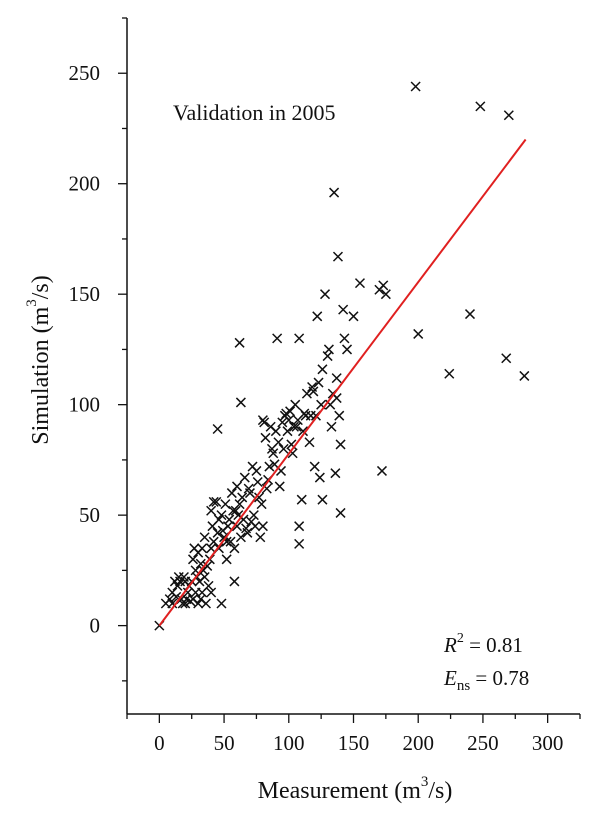 The height and width of the screenshot is (827, 600). Describe the element at coordinates (354, 743) in the screenshot. I see `x-tick-label: 150` at that location.